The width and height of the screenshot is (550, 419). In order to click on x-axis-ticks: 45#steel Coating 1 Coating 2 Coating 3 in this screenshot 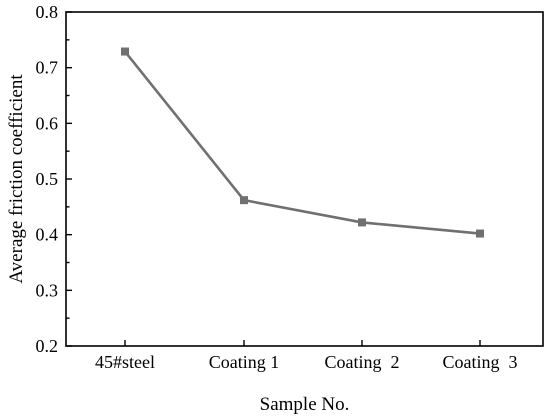, I will do `click(306, 356)`.